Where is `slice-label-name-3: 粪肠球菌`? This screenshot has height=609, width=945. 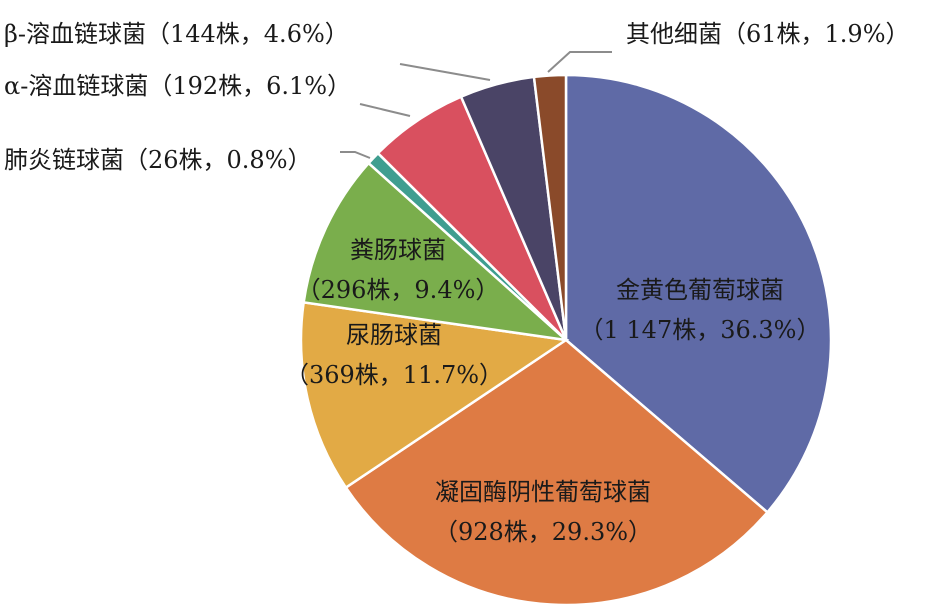 slice-label-name-3: 粪肠球菌 is located at coordinates (398, 250).